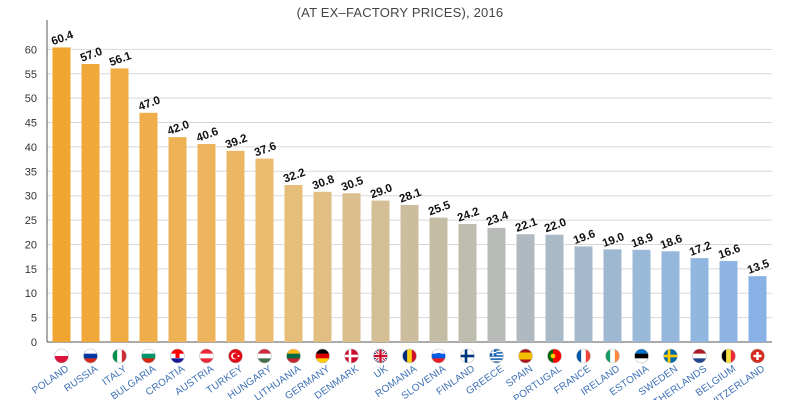 The height and width of the screenshot is (400, 800). What do you see at coordinates (31, 270) in the screenshot?
I see `y-tick-label: 15` at bounding box center [31, 270].